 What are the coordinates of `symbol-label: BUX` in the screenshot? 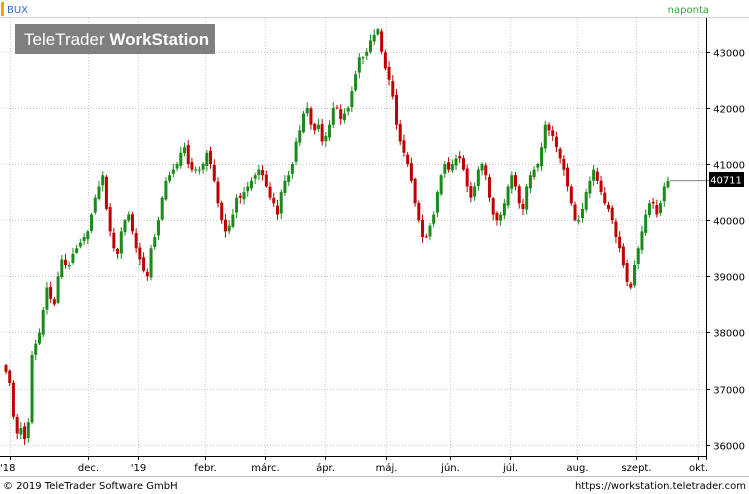 It's located at (17, 10).